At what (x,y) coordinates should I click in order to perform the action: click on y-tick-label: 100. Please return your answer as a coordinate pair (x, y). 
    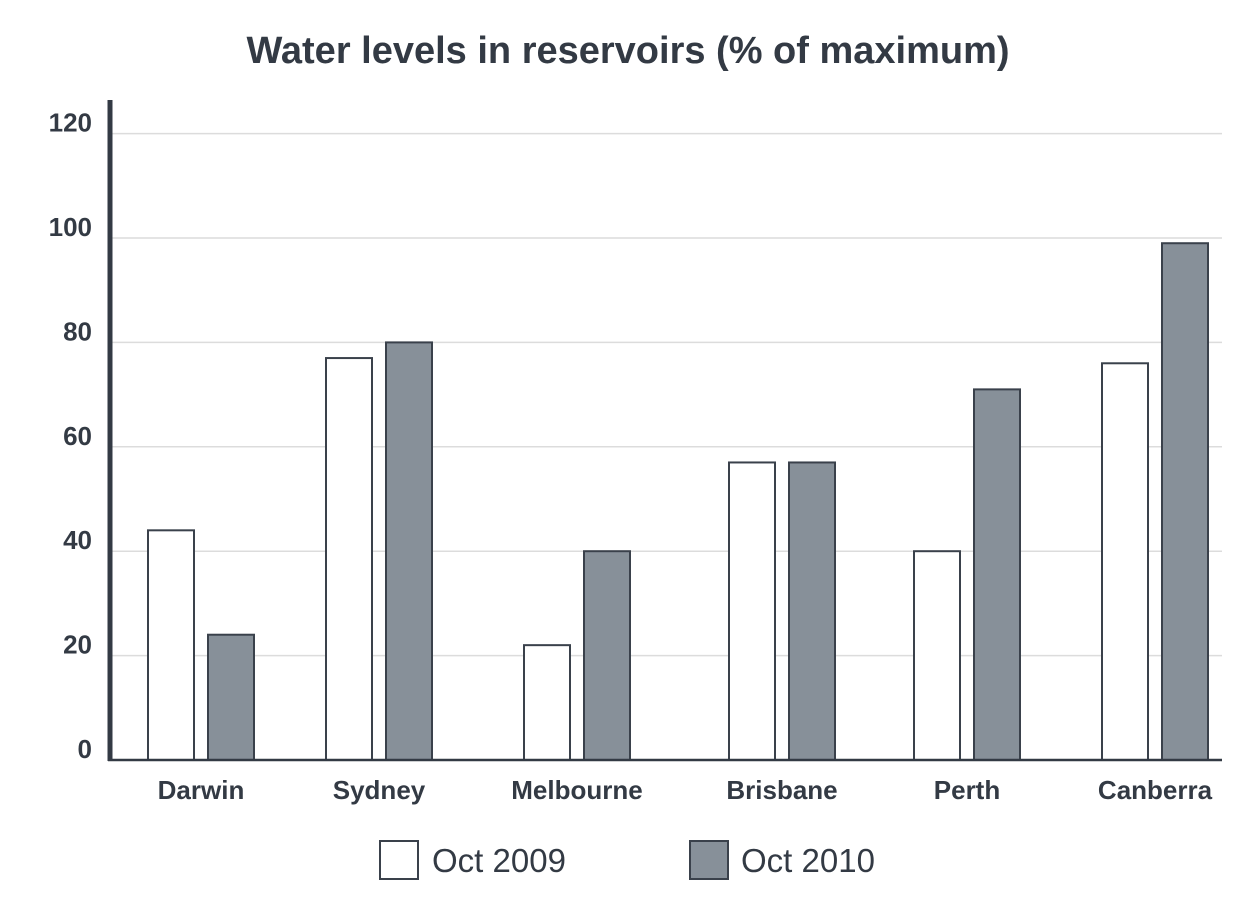
    Looking at the image, I should click on (70, 227).